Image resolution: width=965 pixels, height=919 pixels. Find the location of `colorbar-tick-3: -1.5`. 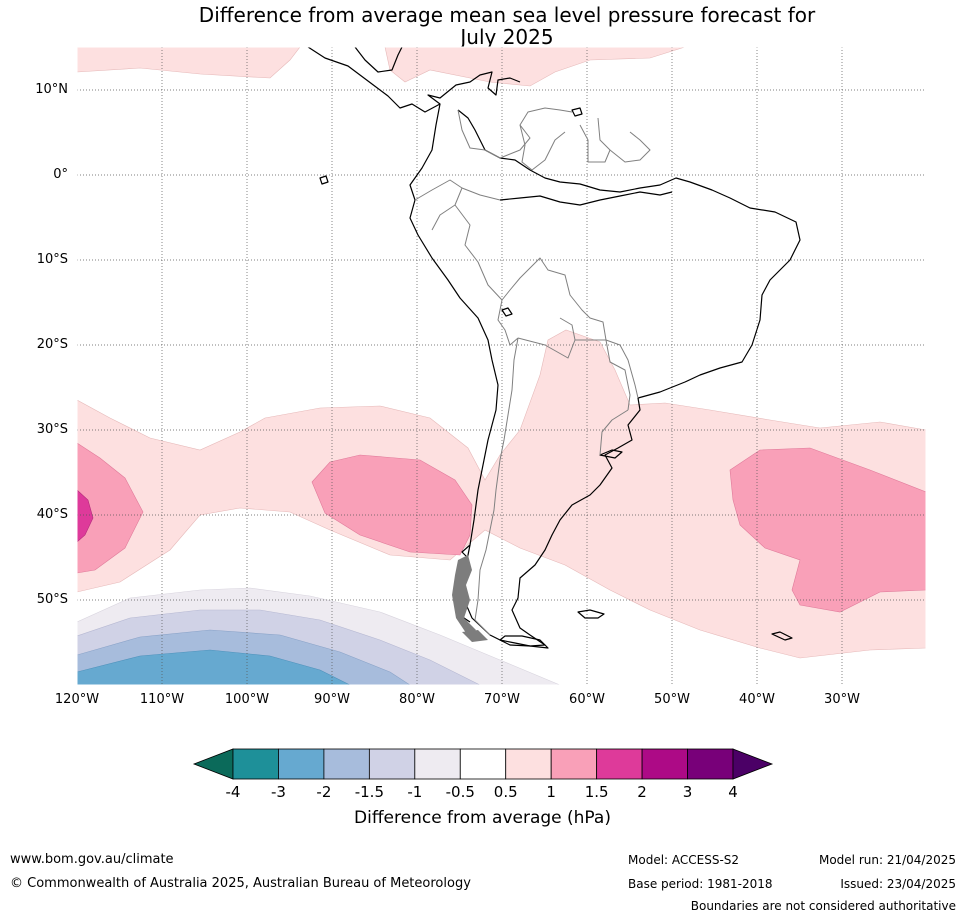

colorbar-tick-3: -1.5 is located at coordinates (369, 792).